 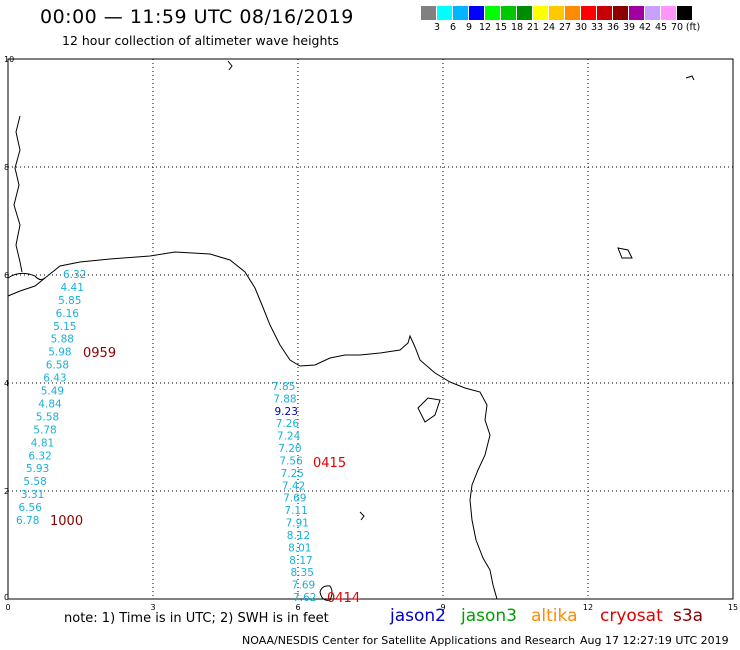 I want to click on color-scale-label: 27, so click(x=565, y=27).